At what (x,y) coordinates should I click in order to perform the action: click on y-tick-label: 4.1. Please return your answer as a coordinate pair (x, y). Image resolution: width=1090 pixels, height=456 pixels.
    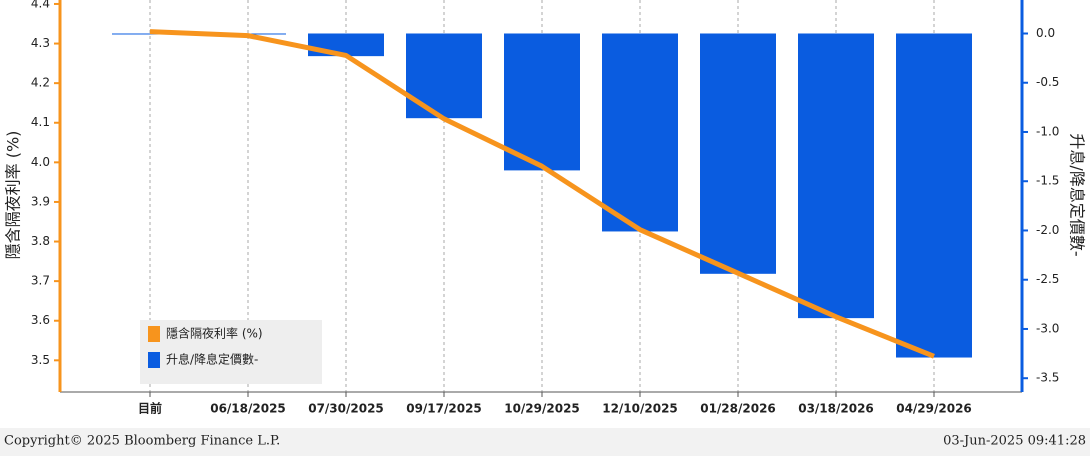
    Looking at the image, I should click on (40, 122).